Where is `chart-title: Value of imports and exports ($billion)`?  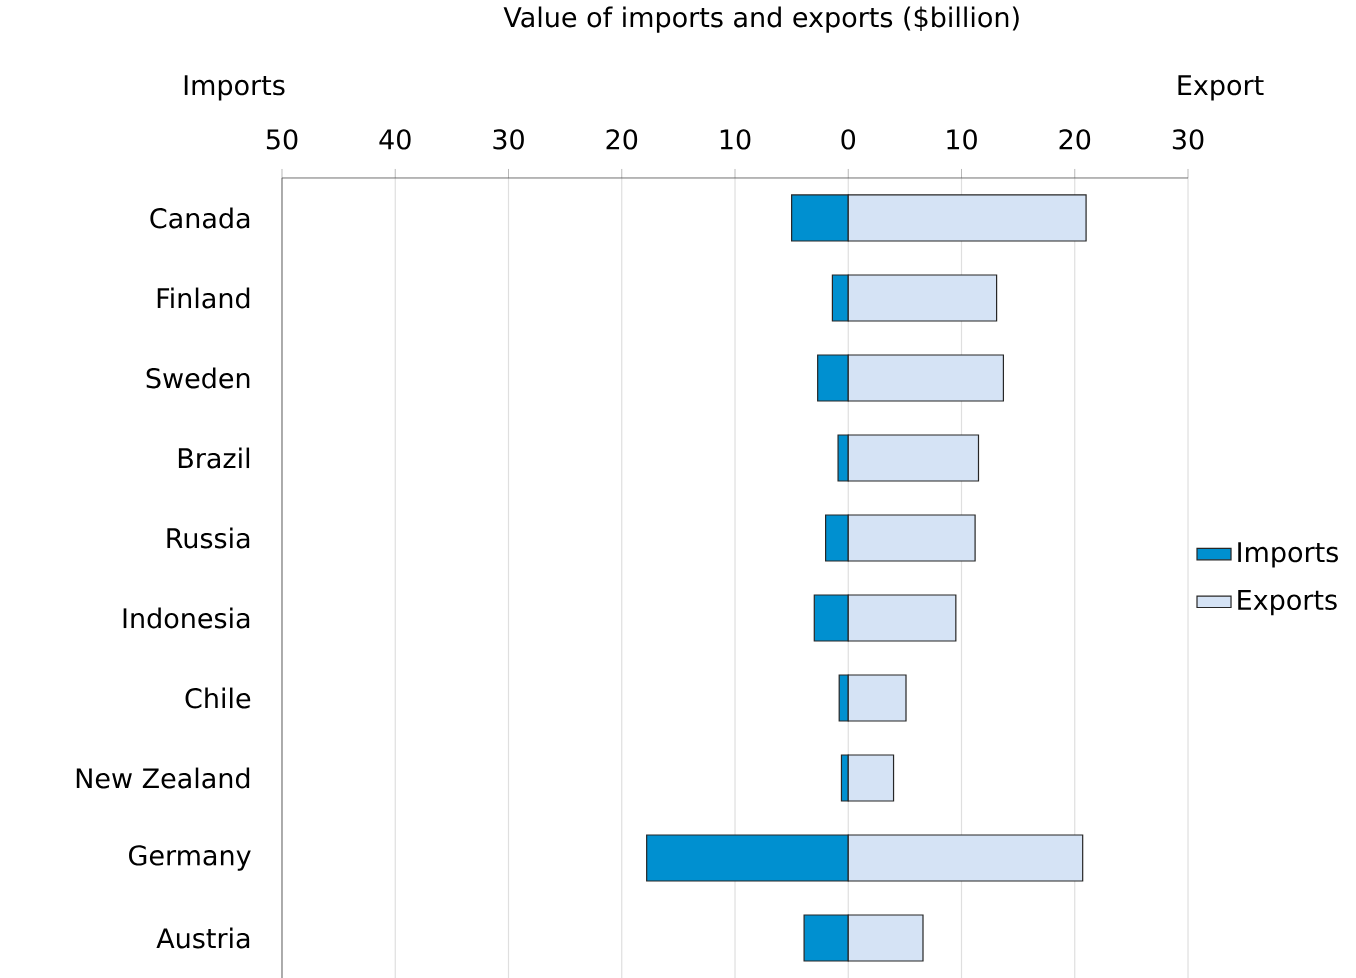 chart-title: Value of imports and exports ($billion) is located at coordinates (761, 19).